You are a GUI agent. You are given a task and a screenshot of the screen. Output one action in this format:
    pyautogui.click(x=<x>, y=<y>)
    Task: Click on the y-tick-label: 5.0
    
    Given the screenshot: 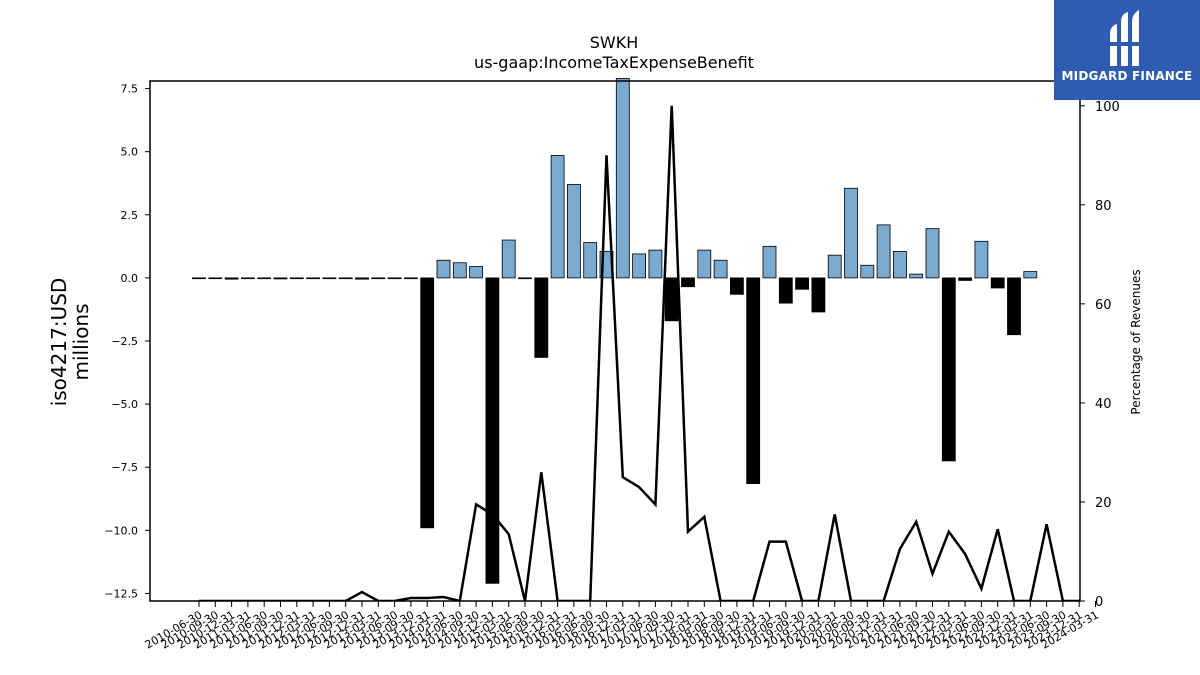 What is the action you would take?
    pyautogui.click(x=130, y=152)
    